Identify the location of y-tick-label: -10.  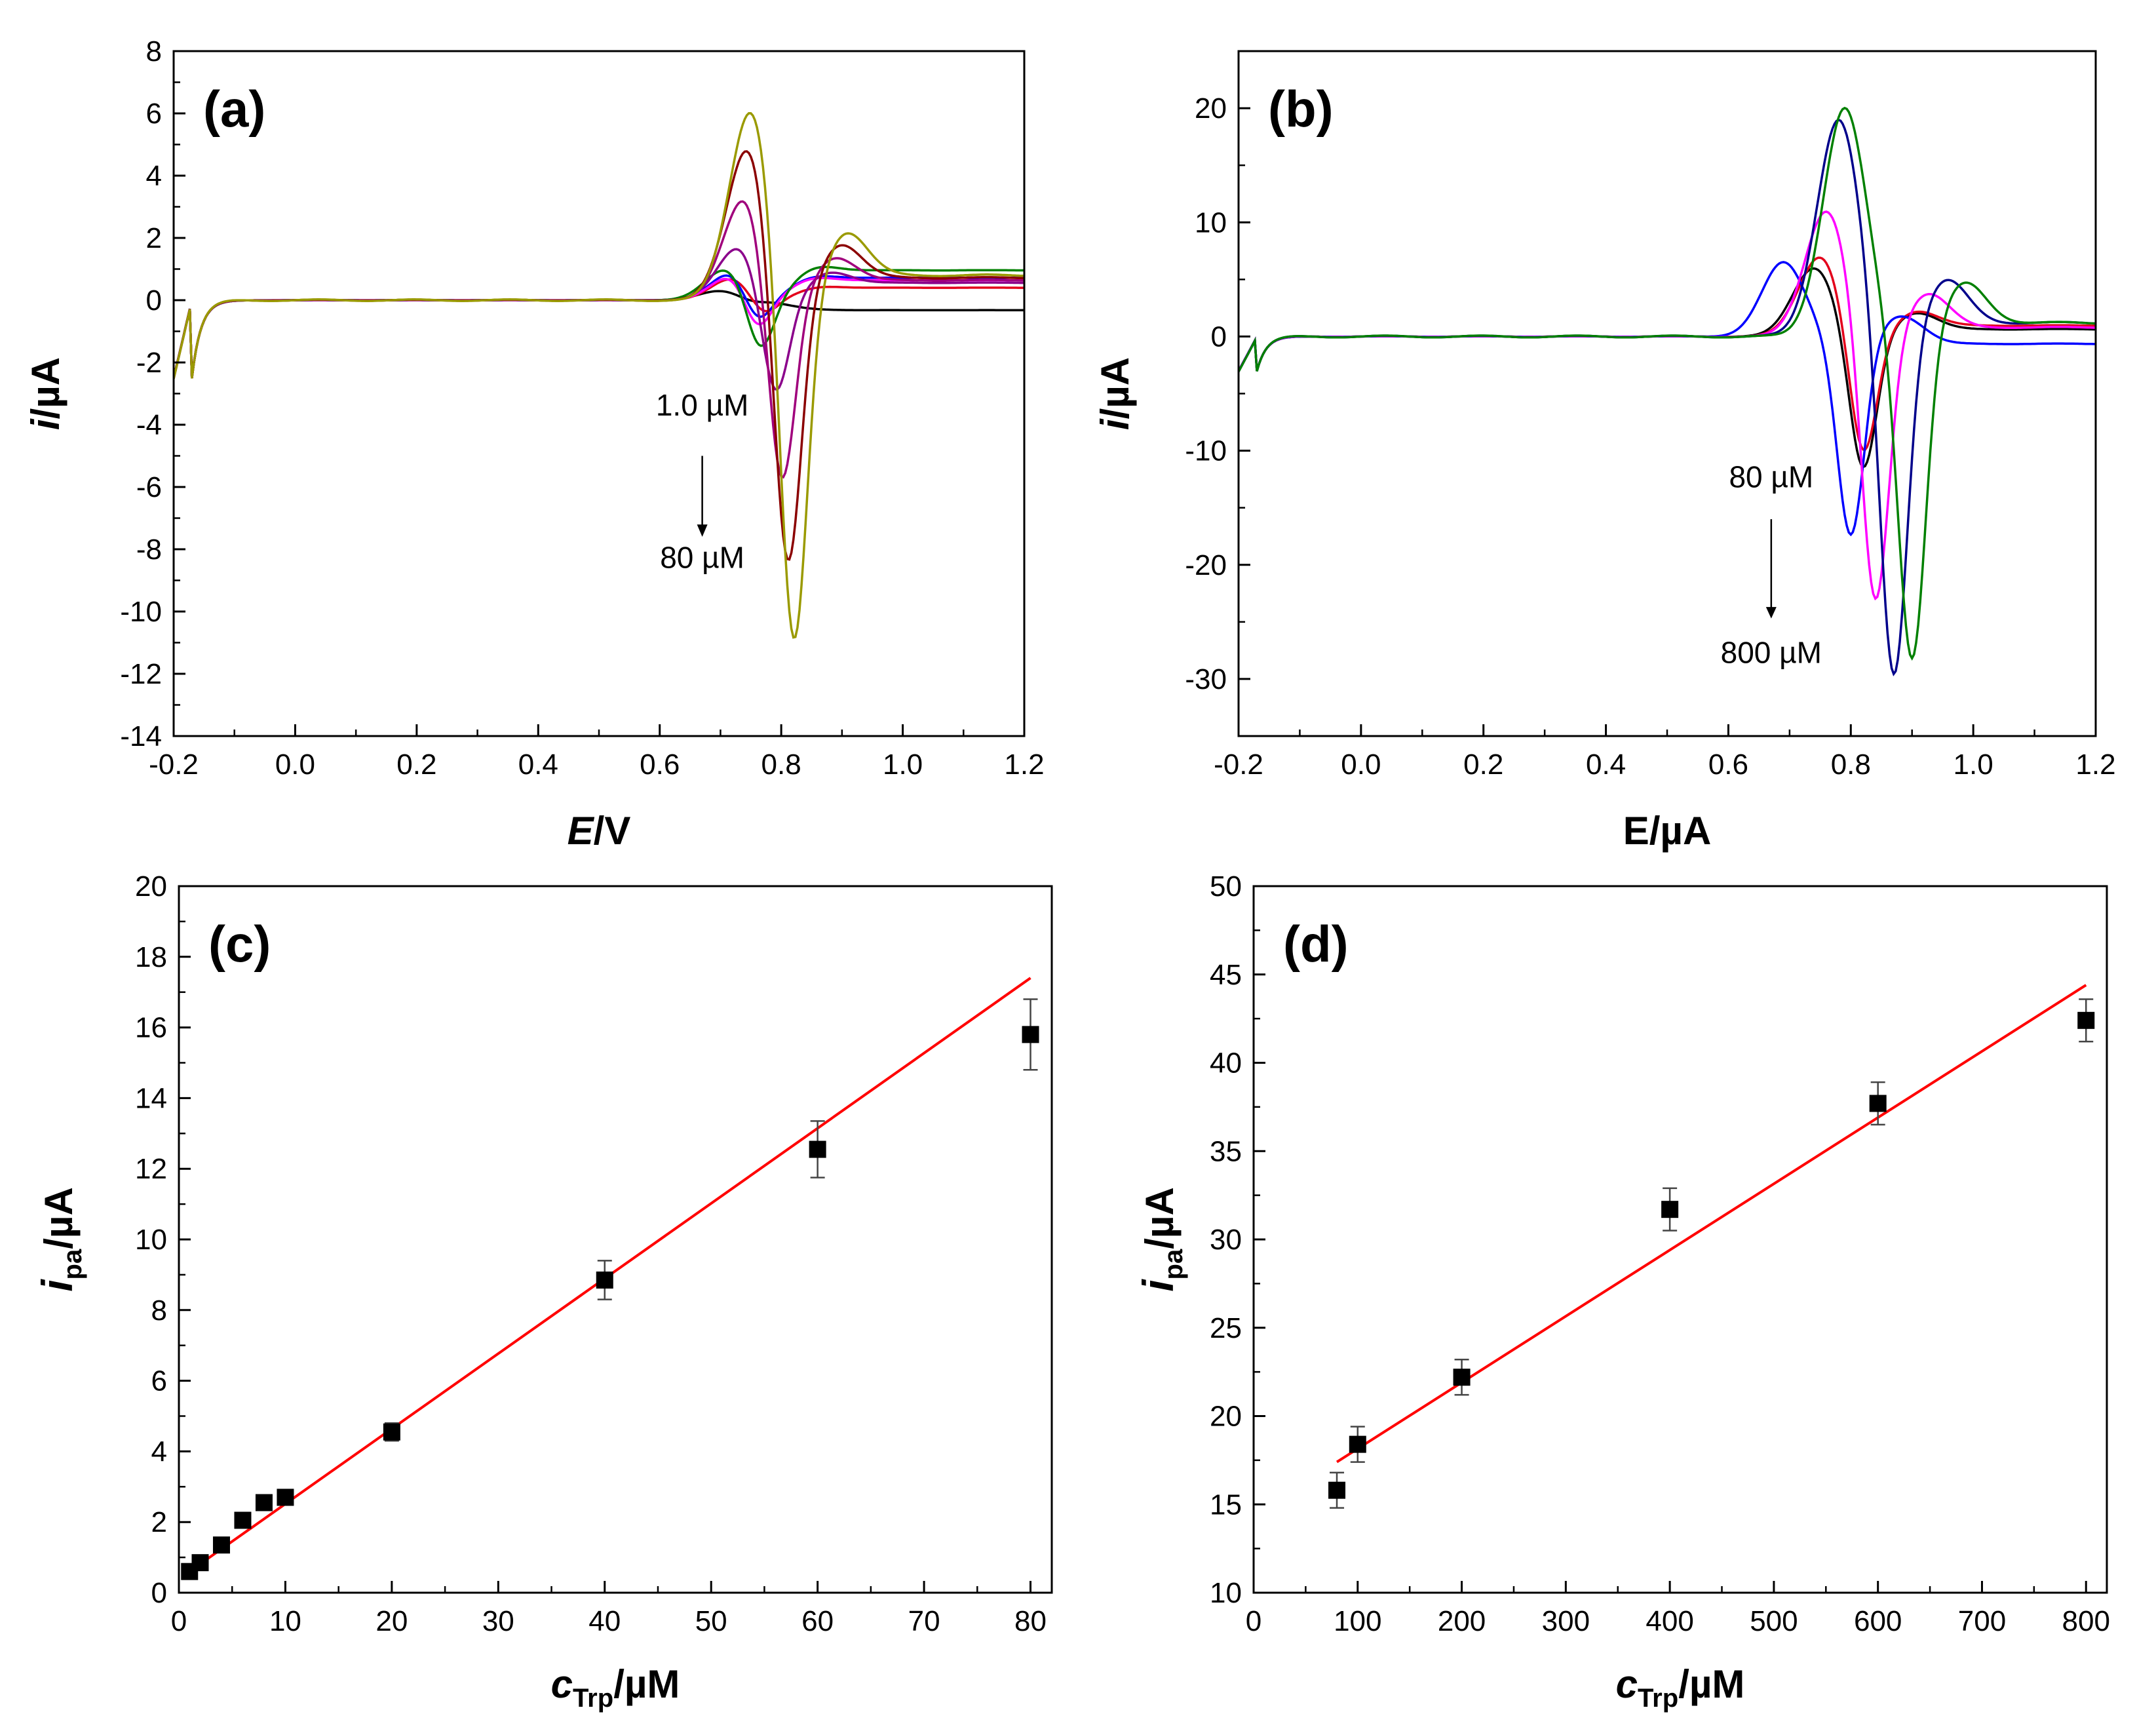
(141, 612).